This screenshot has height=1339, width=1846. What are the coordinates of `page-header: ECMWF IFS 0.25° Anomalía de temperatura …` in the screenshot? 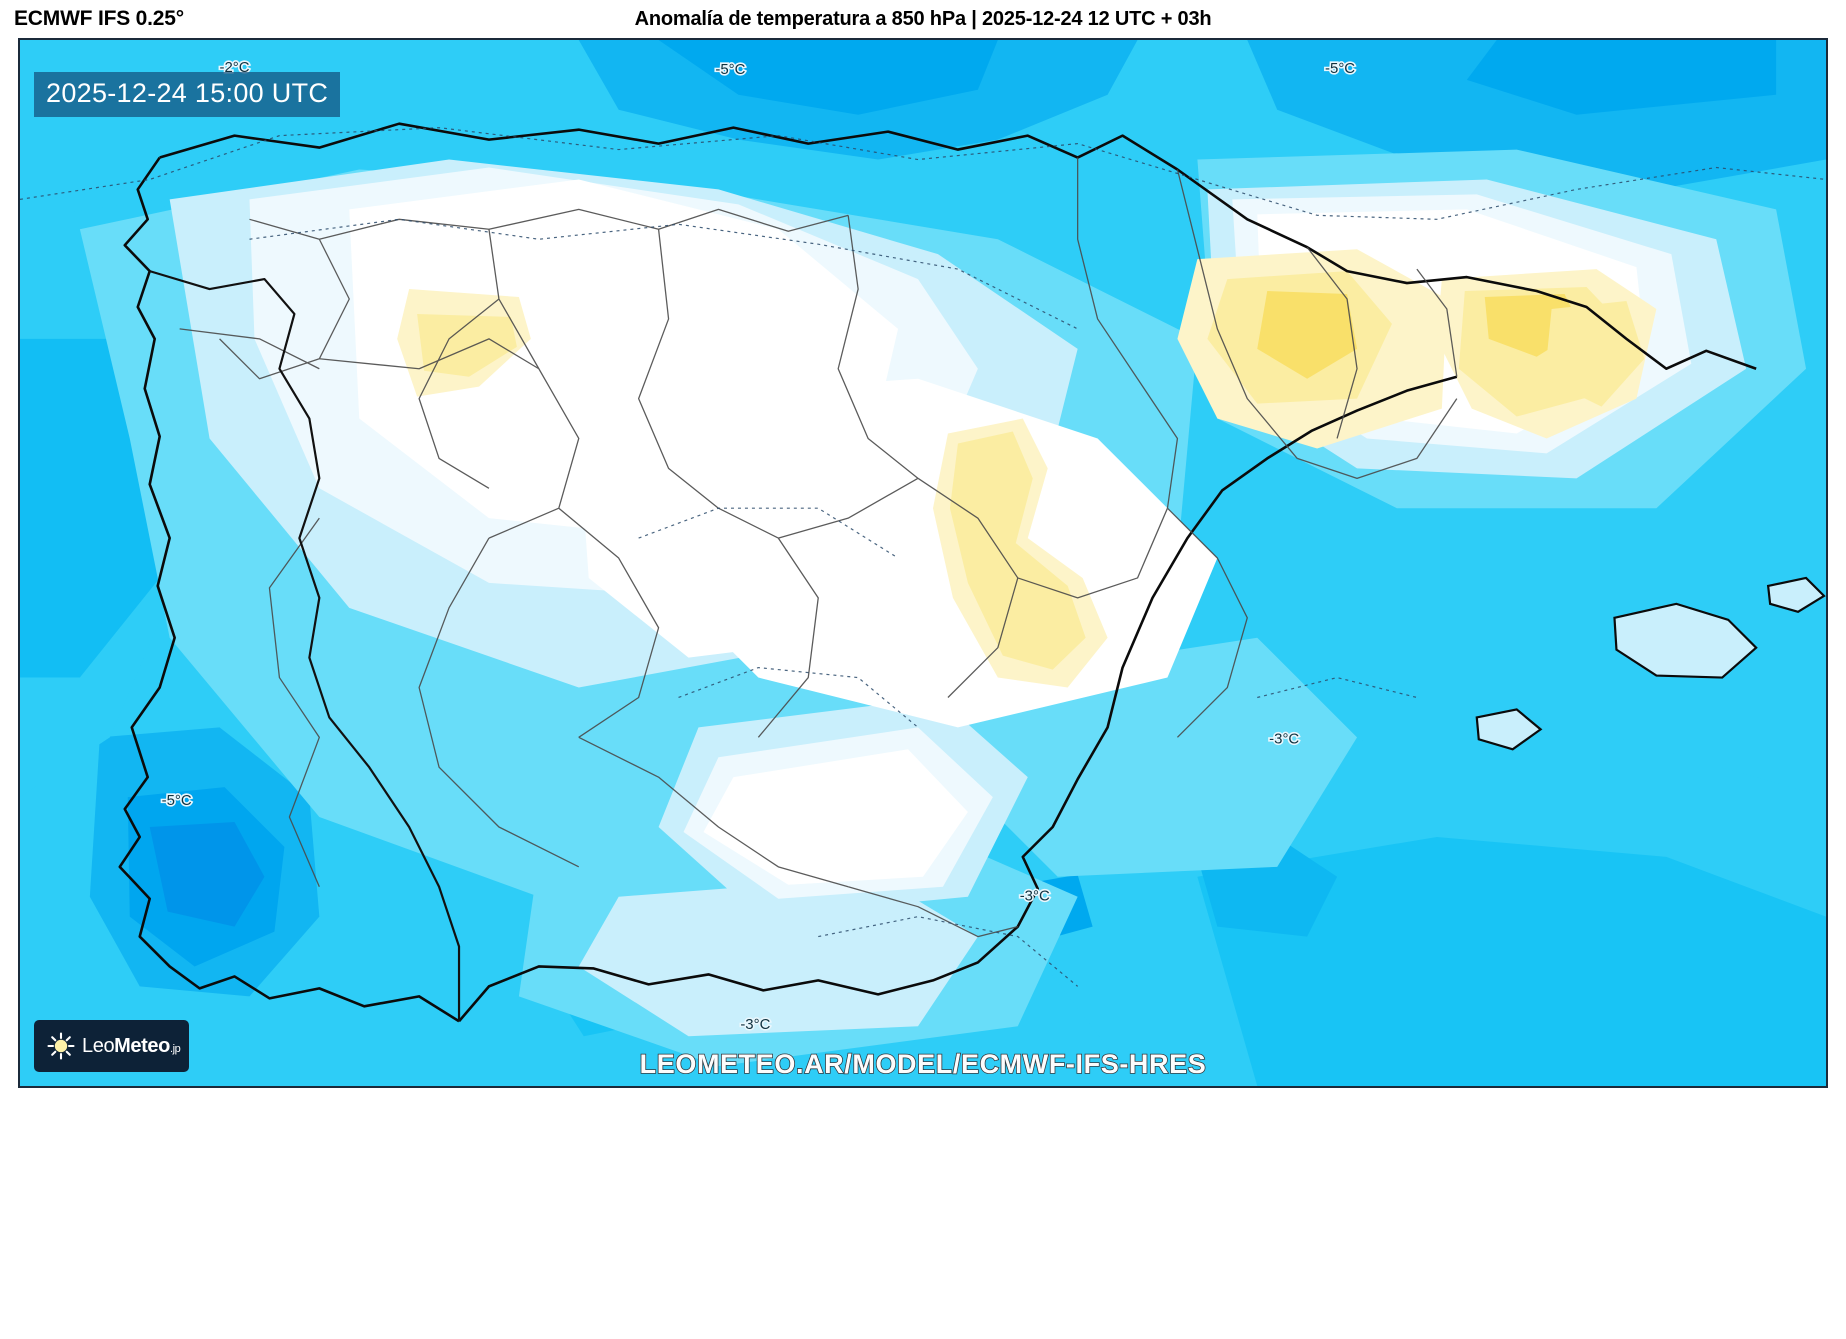 It's located at (923, 19).